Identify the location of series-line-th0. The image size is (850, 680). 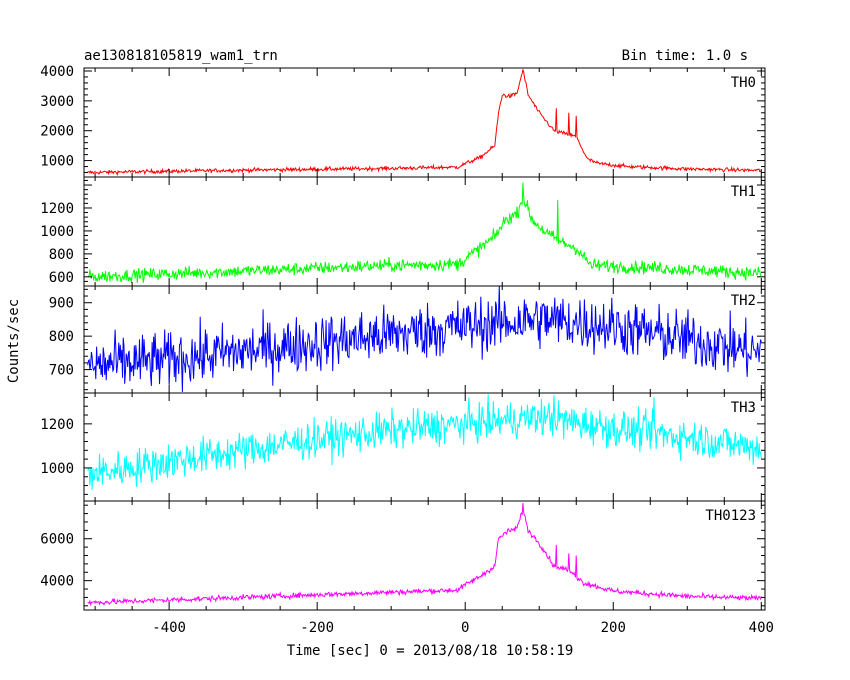
(424, 122).